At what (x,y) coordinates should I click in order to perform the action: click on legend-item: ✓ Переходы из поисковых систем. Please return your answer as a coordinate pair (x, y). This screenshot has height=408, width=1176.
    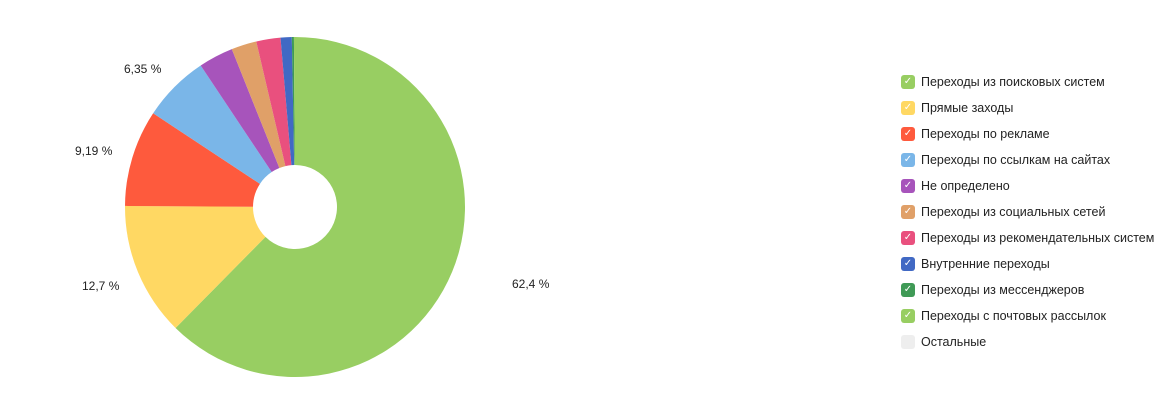
    Looking at the image, I should click on (1027, 82).